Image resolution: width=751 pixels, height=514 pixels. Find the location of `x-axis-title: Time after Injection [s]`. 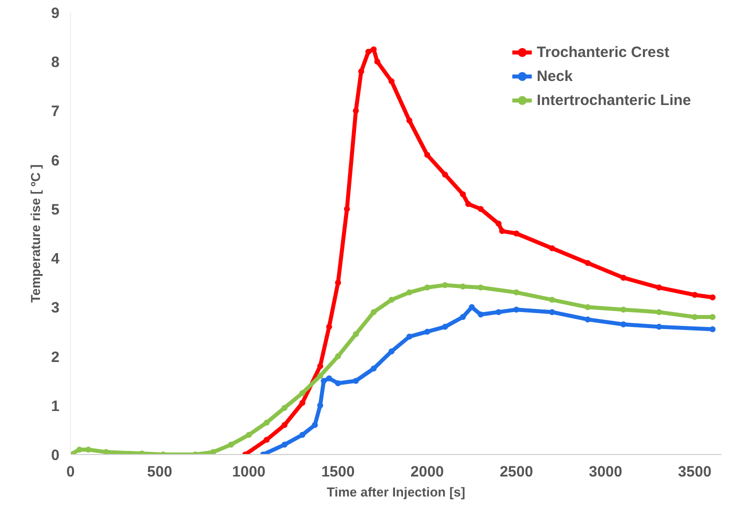

x-axis-title: Time after Injection [s] is located at coordinates (396, 492).